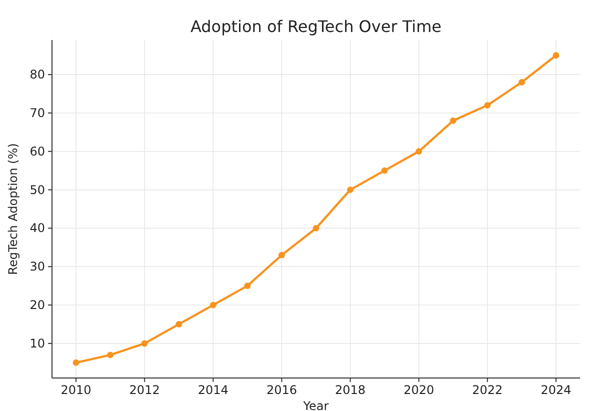  Describe the element at coordinates (37, 151) in the screenshot. I see `y-tick-label: 60` at that location.